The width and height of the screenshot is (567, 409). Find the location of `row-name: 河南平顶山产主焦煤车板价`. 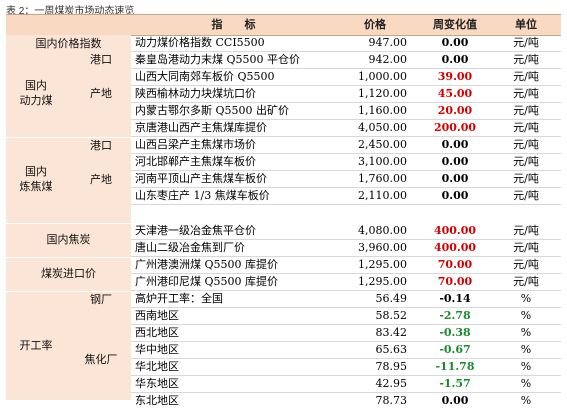

row-name: 河南平顶山产主焦煤车板价 is located at coordinates (201, 178).